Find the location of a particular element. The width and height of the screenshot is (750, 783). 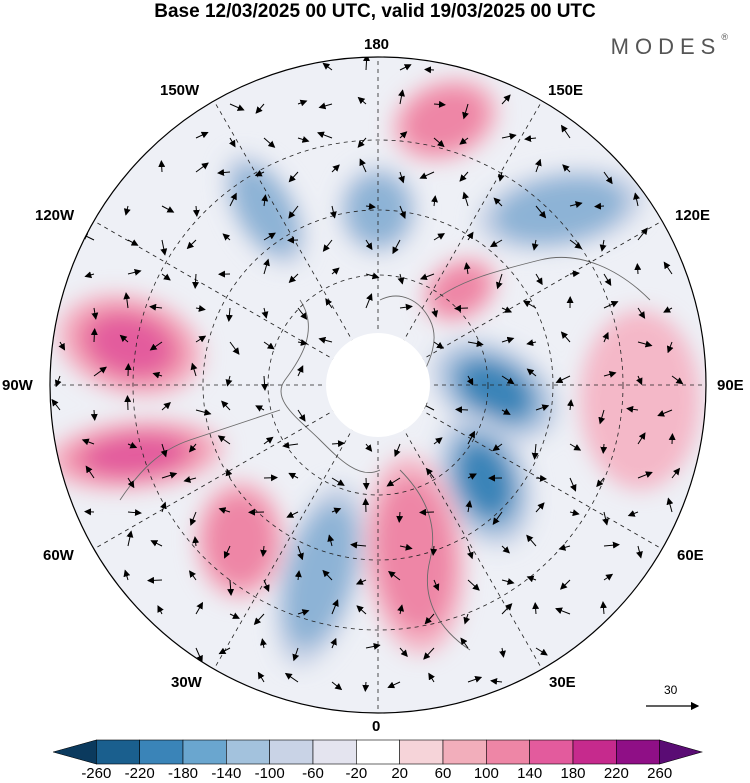

label-90e: 90E is located at coordinates (730, 385).